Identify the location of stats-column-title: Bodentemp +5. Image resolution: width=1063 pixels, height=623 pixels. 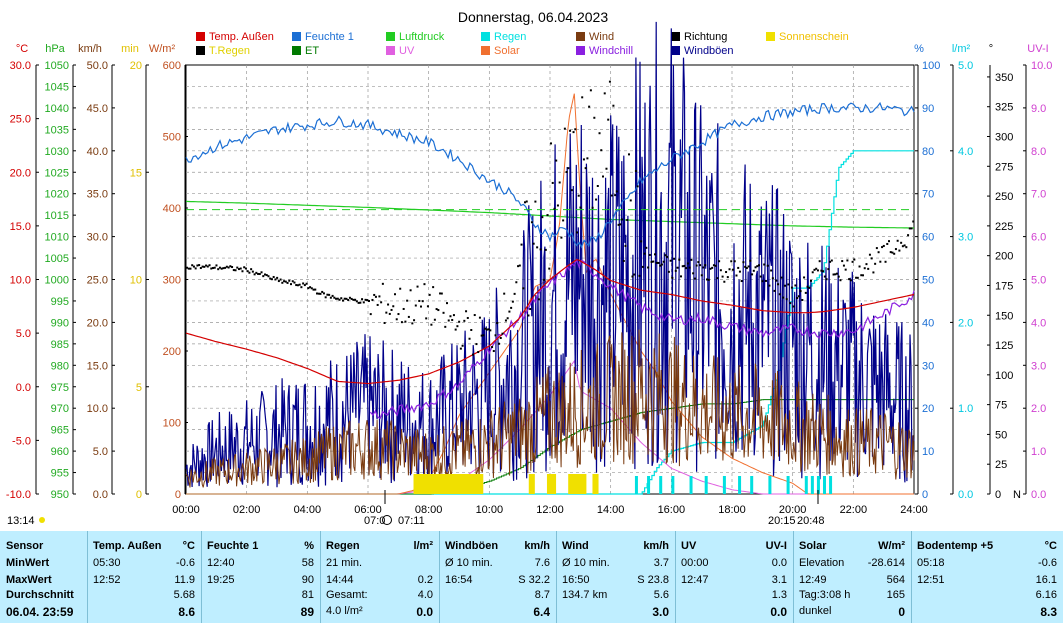
(955, 546).